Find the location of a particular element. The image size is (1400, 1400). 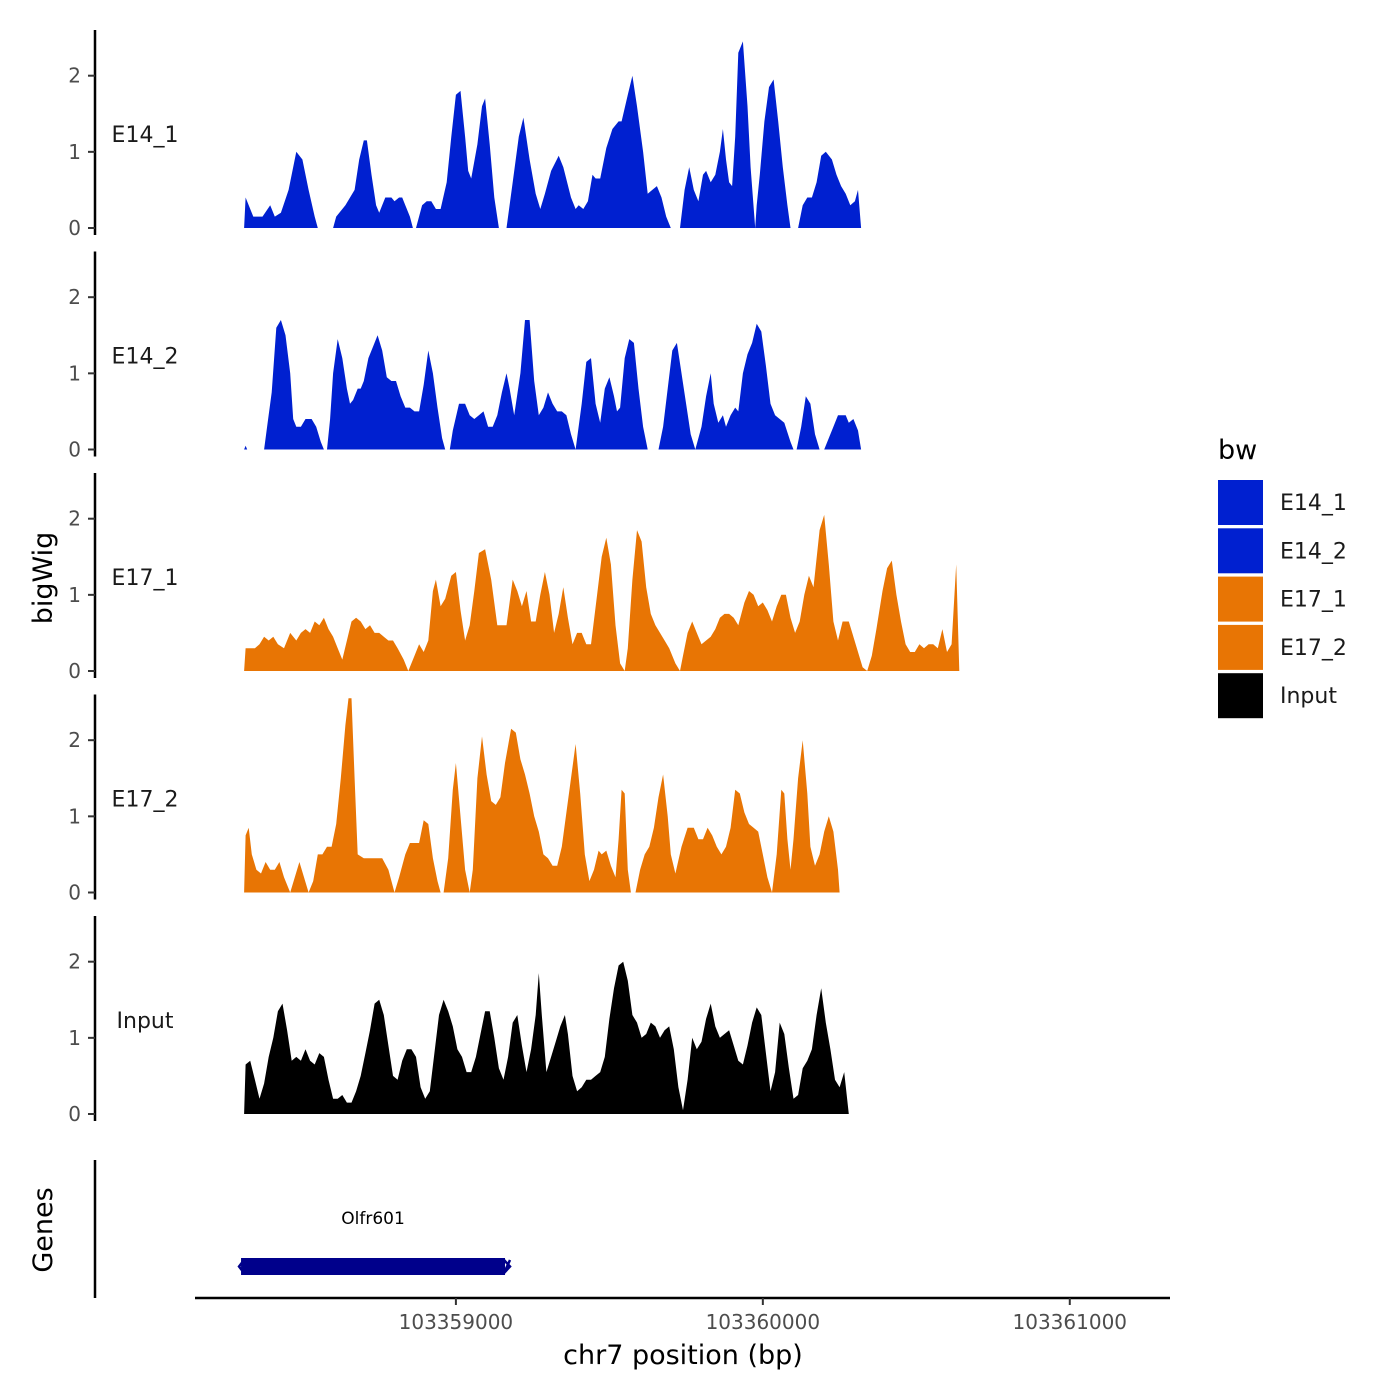

legend-entry-Input: Input is located at coordinates (1277, 696).